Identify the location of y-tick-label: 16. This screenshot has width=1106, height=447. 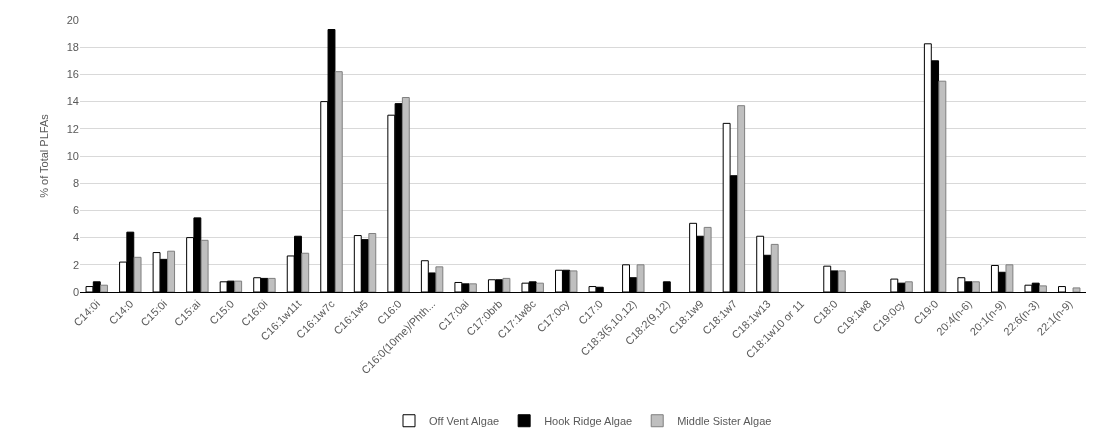
(72, 74).